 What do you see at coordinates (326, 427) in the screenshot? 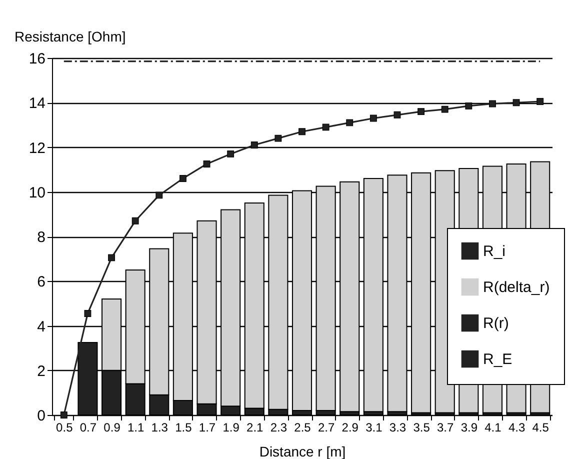
I see `x-tick-label: 2.7` at bounding box center [326, 427].